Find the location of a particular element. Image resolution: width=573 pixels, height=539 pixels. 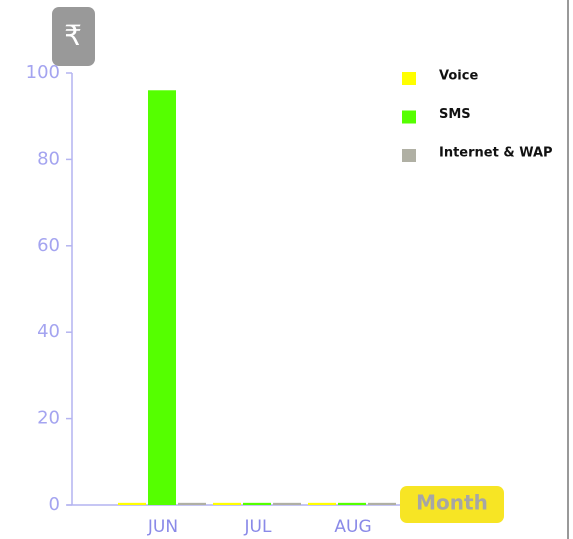

x-axis-label: Month is located at coordinates (452, 503).